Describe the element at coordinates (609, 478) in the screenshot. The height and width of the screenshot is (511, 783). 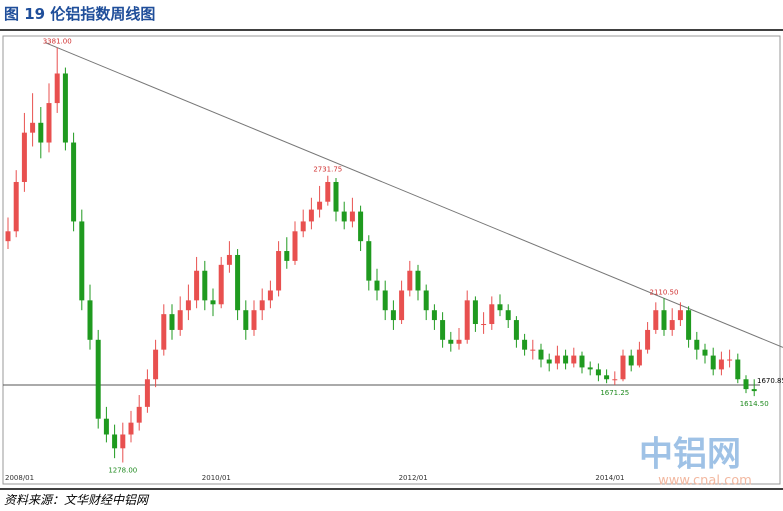
I see `x-tick-label: 2014/01` at that location.